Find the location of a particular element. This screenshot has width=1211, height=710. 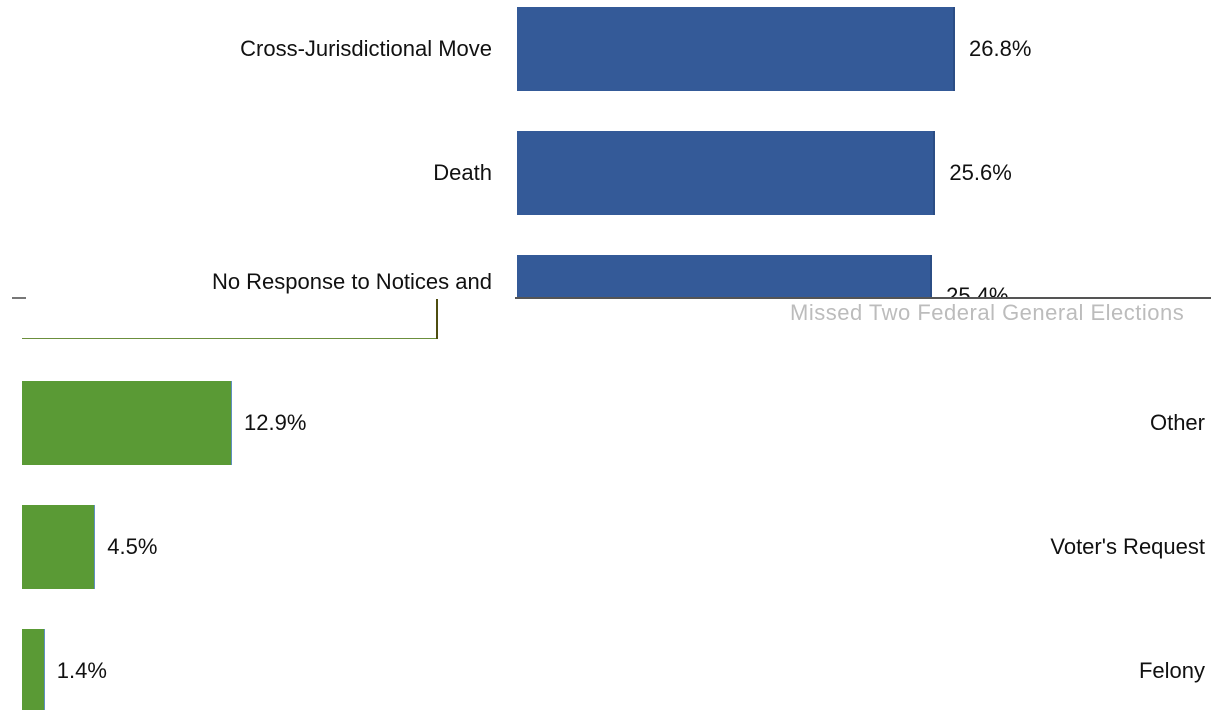

value-label-top-2: 25.4% is located at coordinates (977, 290).